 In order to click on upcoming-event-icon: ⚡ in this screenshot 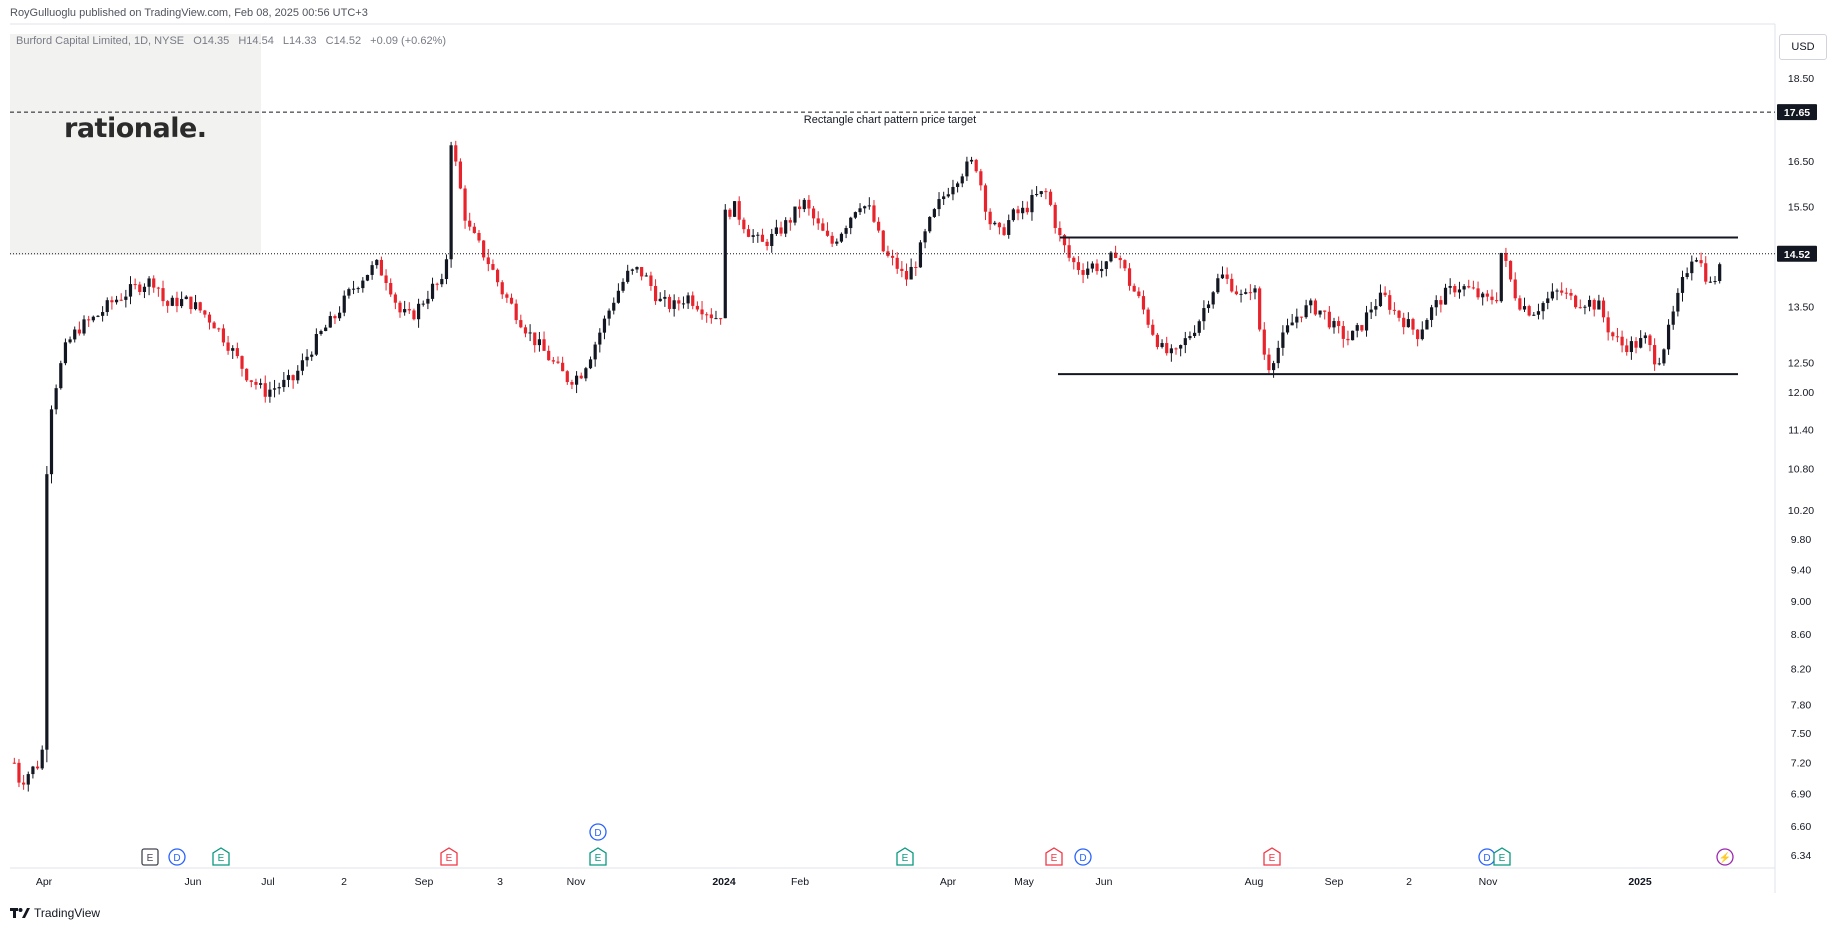, I will do `click(1725, 857)`.